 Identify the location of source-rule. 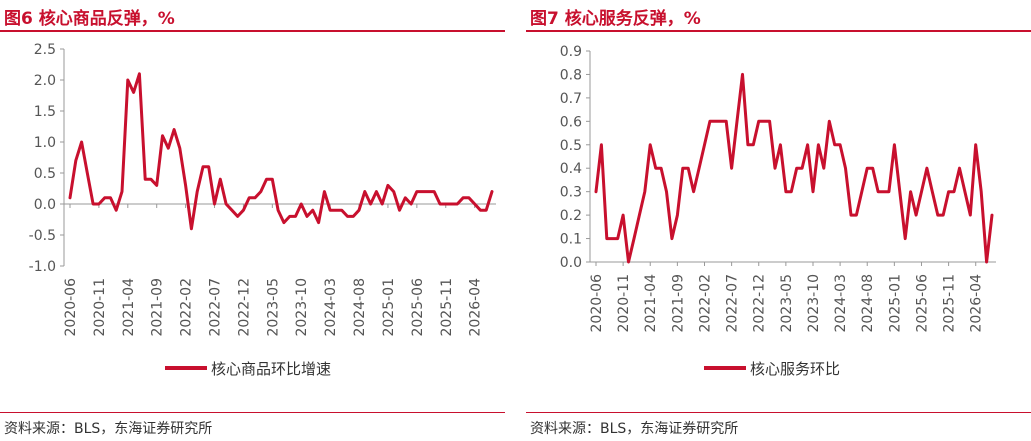
(252, 412).